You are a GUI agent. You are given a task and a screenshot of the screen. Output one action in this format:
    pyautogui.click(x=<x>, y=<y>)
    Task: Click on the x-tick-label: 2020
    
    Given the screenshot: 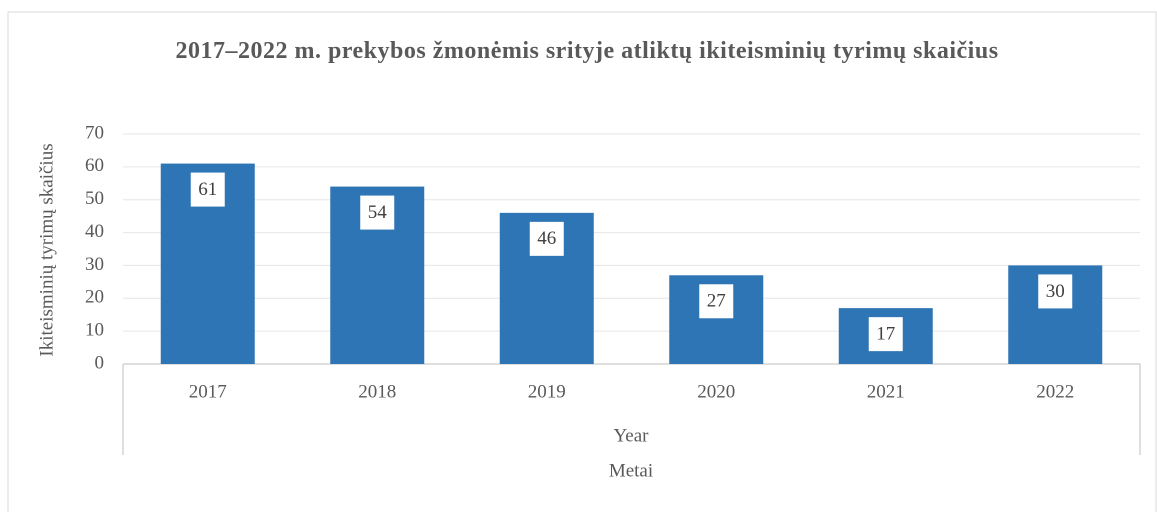 What is the action you would take?
    pyautogui.click(x=716, y=391)
    